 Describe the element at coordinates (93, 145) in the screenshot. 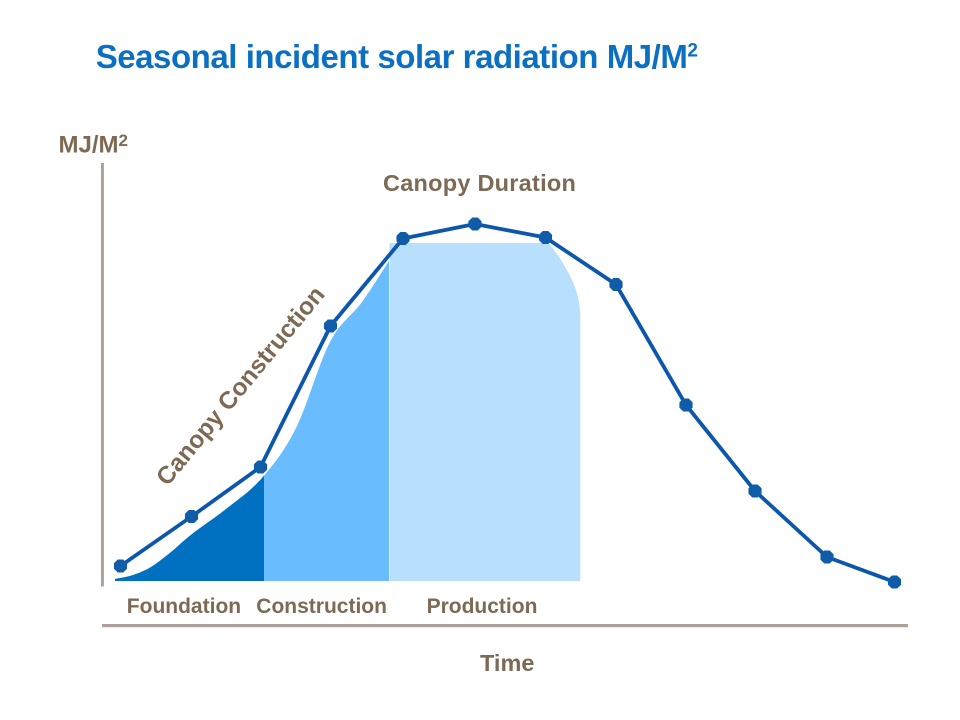

I see `svg-text: MJ/M2` at that location.